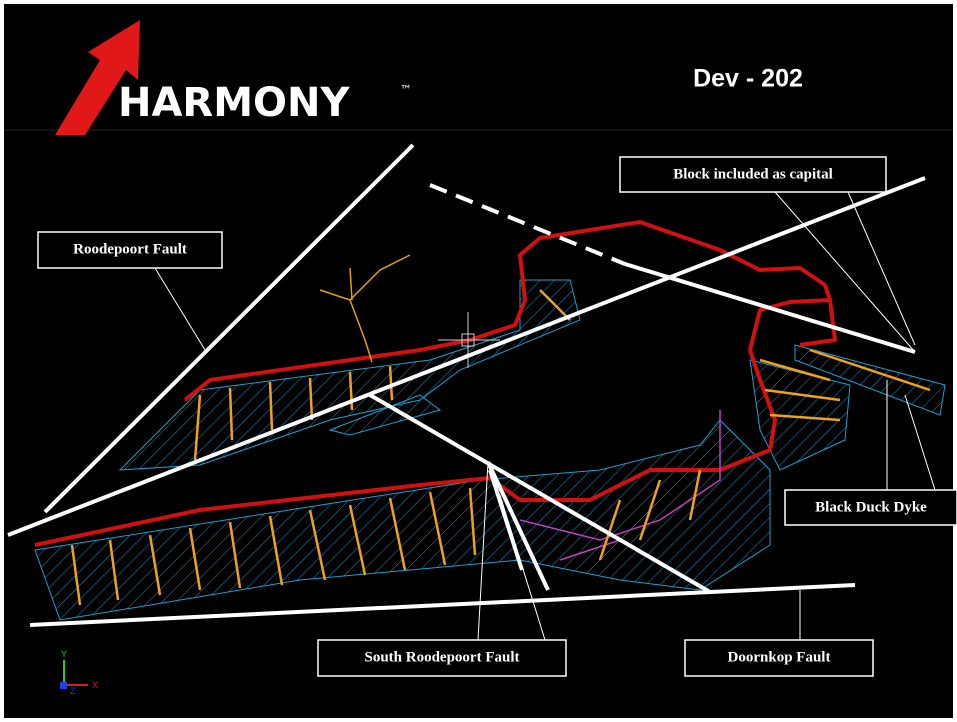  What do you see at coordinates (441, 657) in the screenshot?
I see `label: South Roodepoort Fault` at bounding box center [441, 657].